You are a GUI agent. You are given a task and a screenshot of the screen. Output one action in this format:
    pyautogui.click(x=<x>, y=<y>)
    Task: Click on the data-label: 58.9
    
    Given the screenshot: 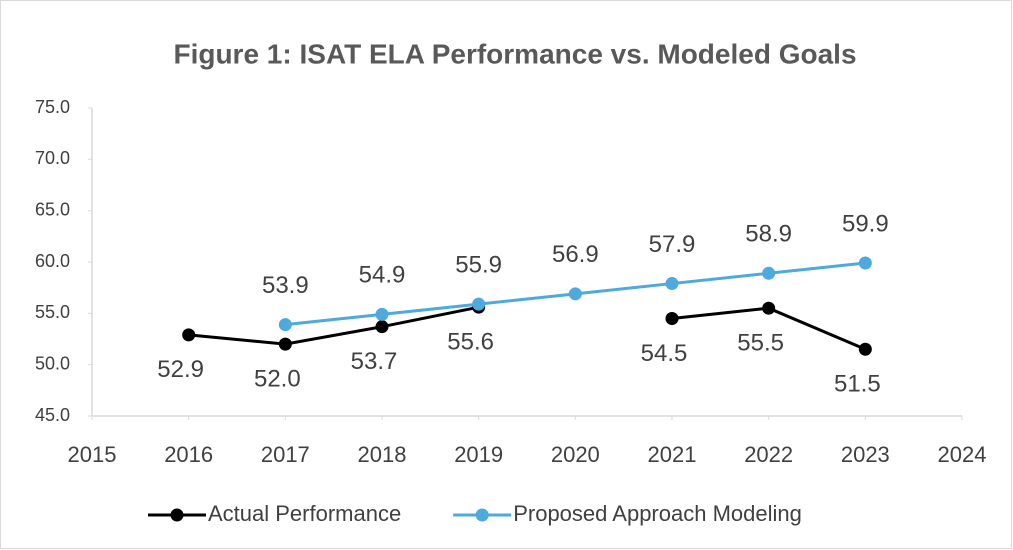 What is the action you would take?
    pyautogui.click(x=768, y=234)
    